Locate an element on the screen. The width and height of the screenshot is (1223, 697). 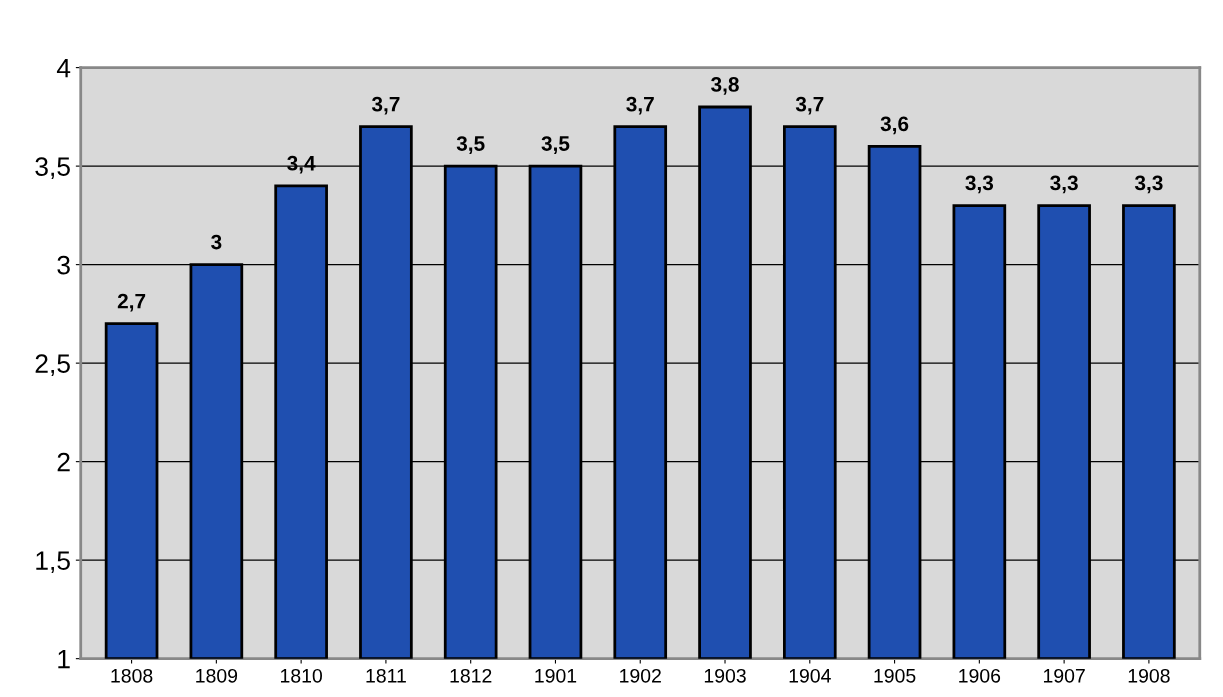
x-tick-label: 1812 is located at coordinates (471, 675).